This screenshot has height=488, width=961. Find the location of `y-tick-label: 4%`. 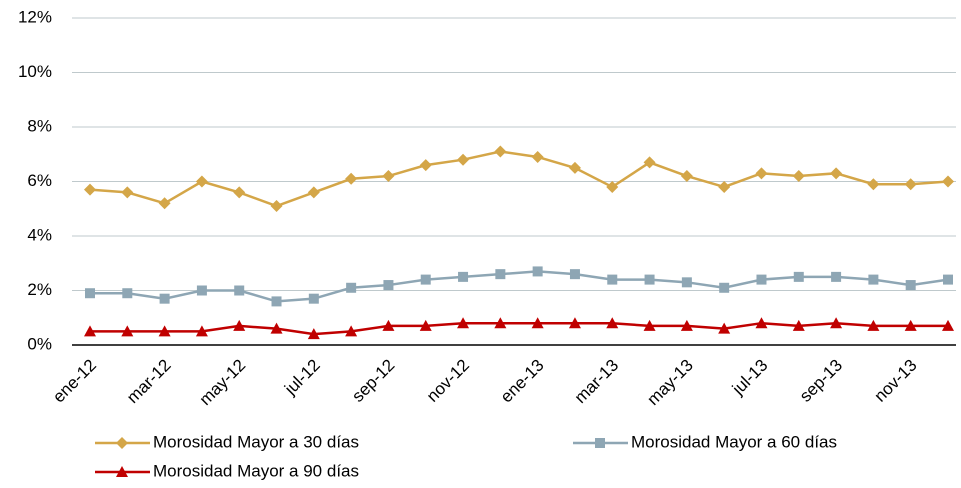

y-tick-label: 4% is located at coordinates (39, 234).